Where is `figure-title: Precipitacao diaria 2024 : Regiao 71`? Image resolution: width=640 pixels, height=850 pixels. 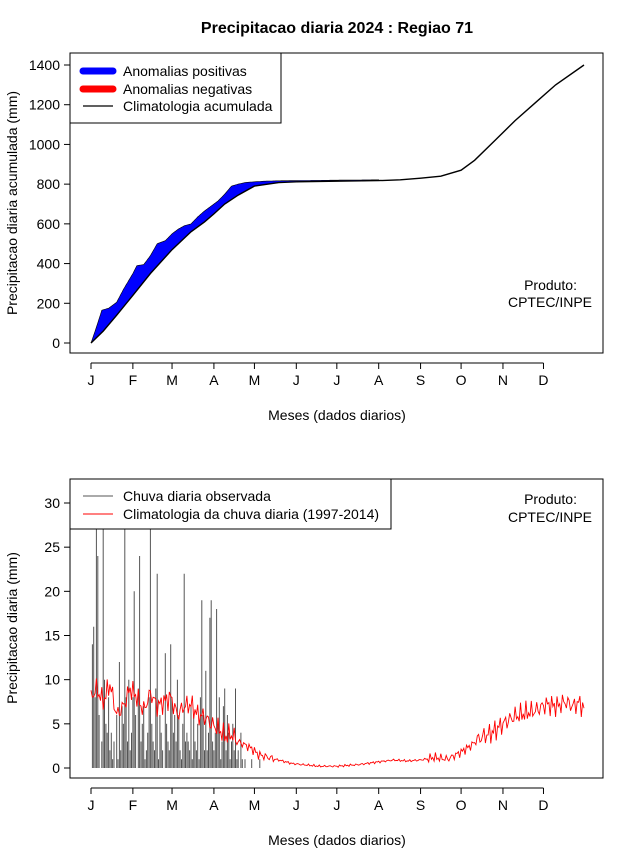 figure-title: Precipitacao diaria 2024 : Regiao 71 is located at coordinates (337, 28).